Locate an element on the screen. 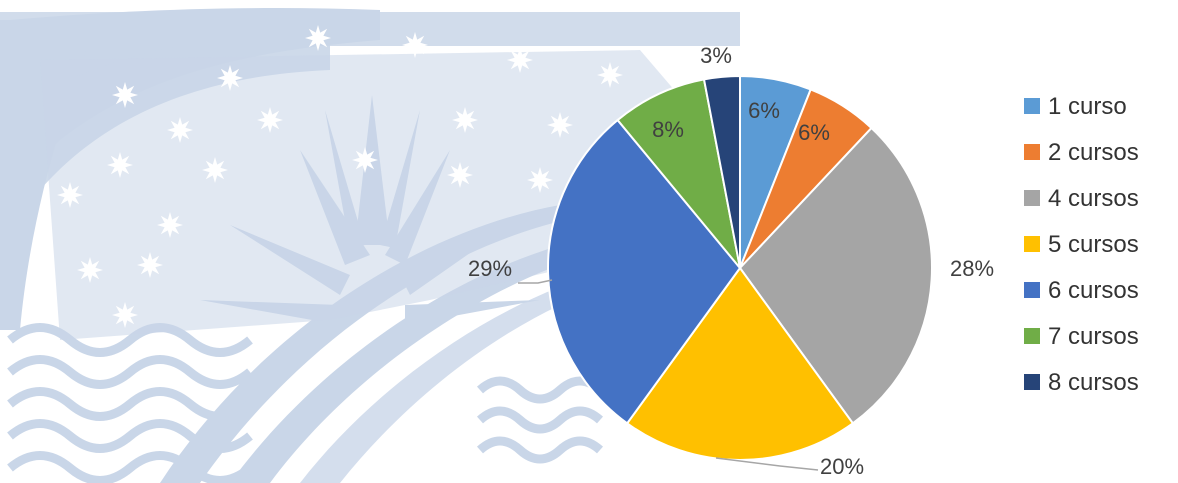 The image size is (1178, 483). legend-entry-label: 1 curso is located at coordinates (1087, 106).